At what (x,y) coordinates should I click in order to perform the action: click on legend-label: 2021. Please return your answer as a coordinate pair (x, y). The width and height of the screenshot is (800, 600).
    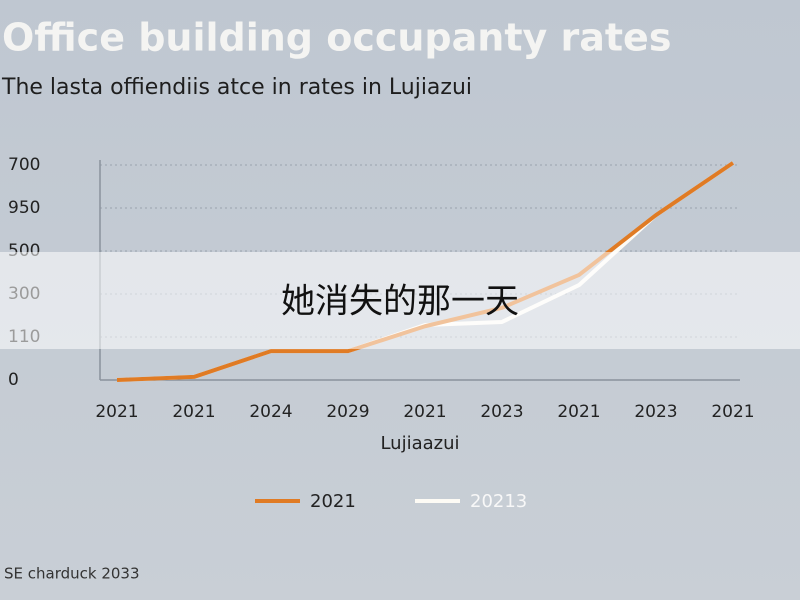
    Looking at the image, I should click on (333, 501).